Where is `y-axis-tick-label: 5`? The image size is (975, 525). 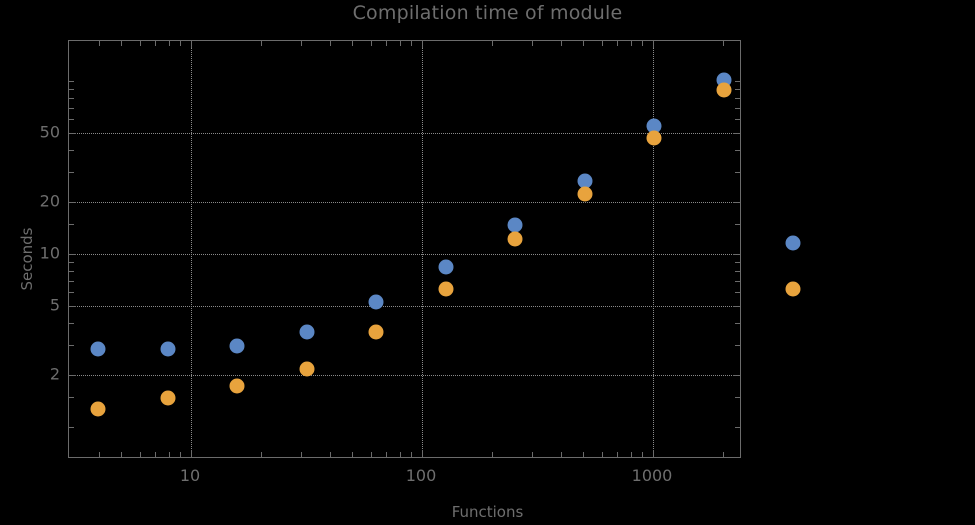
y-axis-tick-label: 5 is located at coordinates (54, 305).